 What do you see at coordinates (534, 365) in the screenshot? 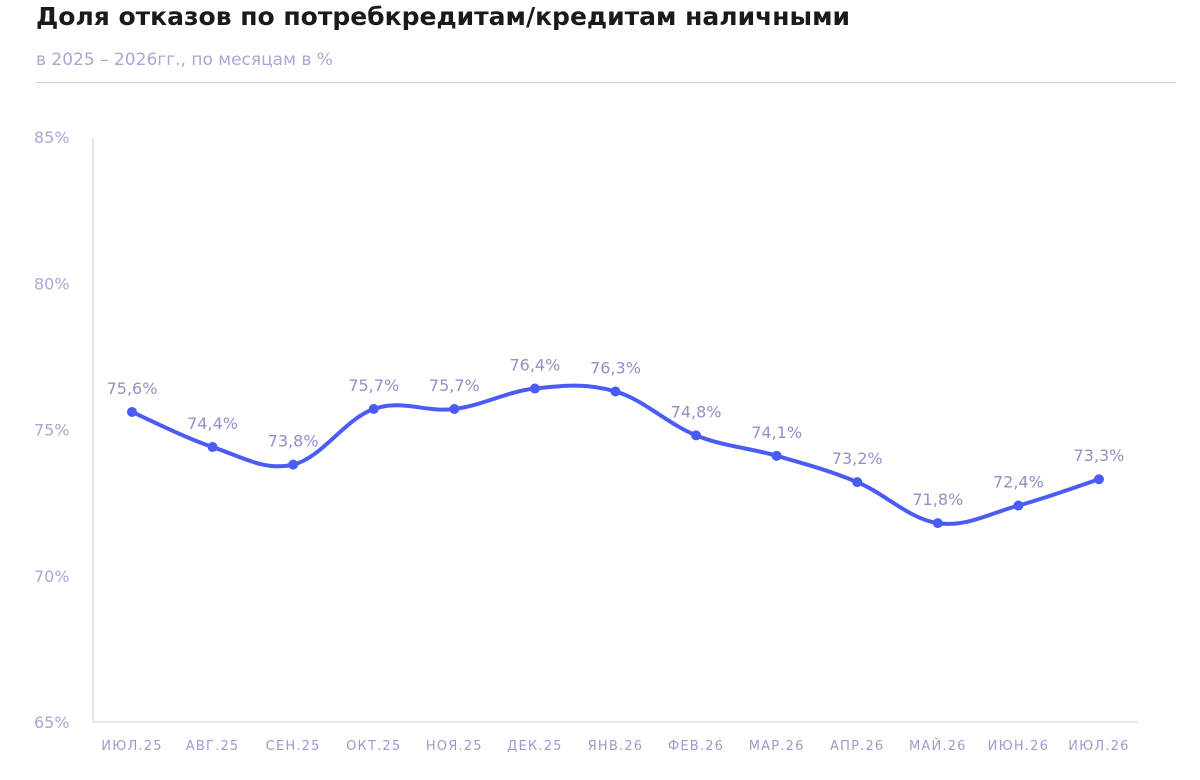
I see `data-label: 76,4%` at bounding box center [534, 365].